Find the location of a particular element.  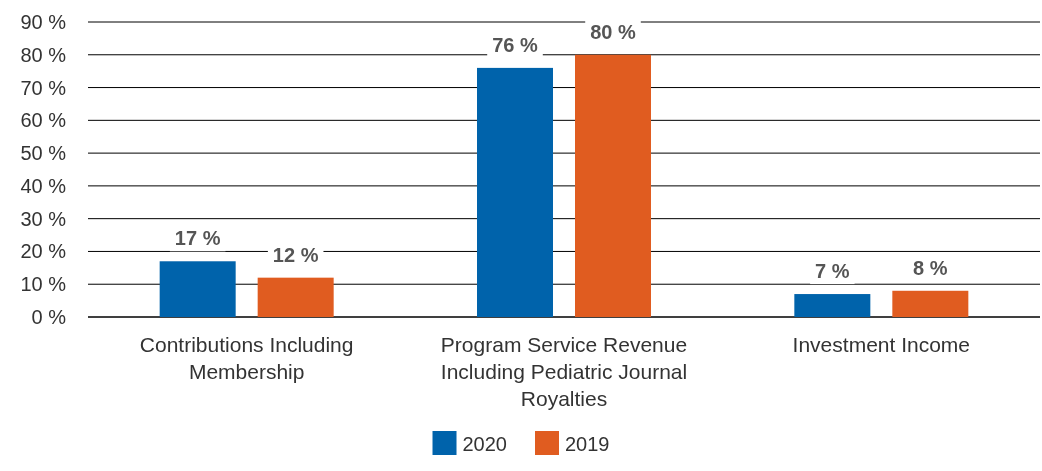

y-tick-label: 70 % is located at coordinates (43, 87).